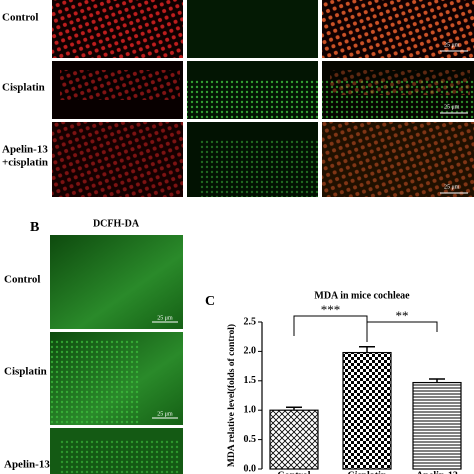  I want to click on x-tick-label: Apelin-13, so click(437, 472).